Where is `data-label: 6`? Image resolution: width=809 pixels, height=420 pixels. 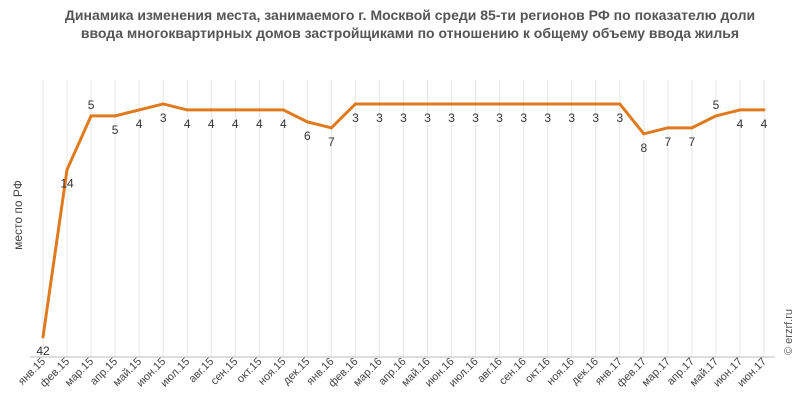 data-label: 6 is located at coordinates (307, 136).